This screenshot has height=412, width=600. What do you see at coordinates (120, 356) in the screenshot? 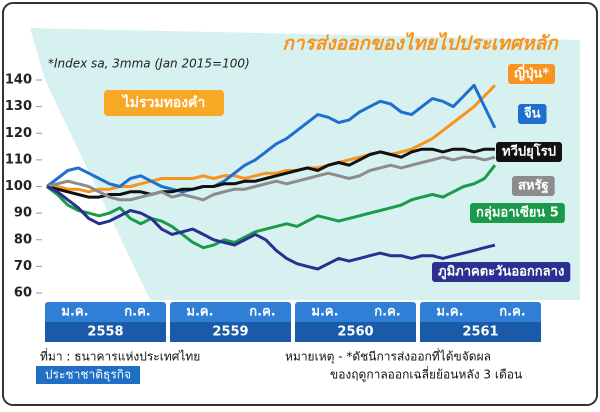
I see `source: ที่มา : ธนาคารแห่งประเทศไทย` at bounding box center [120, 356].